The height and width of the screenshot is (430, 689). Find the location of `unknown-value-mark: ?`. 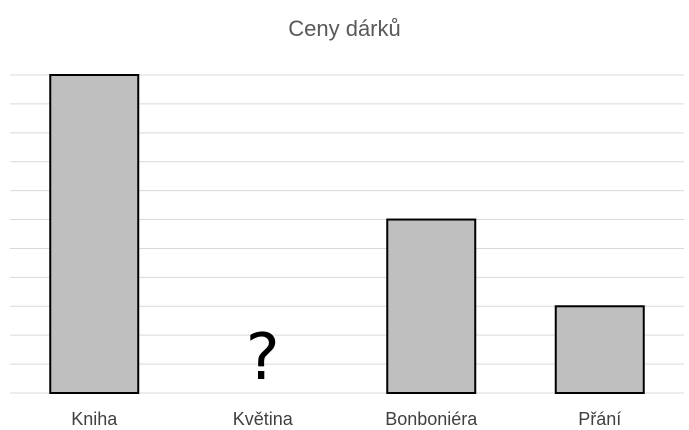

unknown-value-mark: ? is located at coordinates (263, 358).